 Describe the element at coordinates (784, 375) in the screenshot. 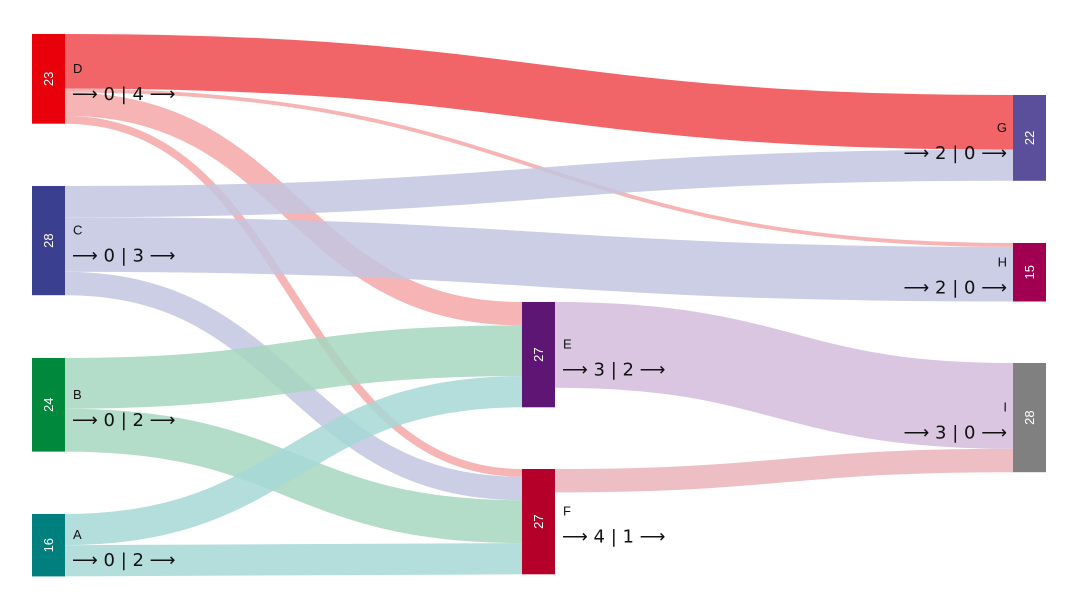

I see `sankey-link-E-I` at that location.